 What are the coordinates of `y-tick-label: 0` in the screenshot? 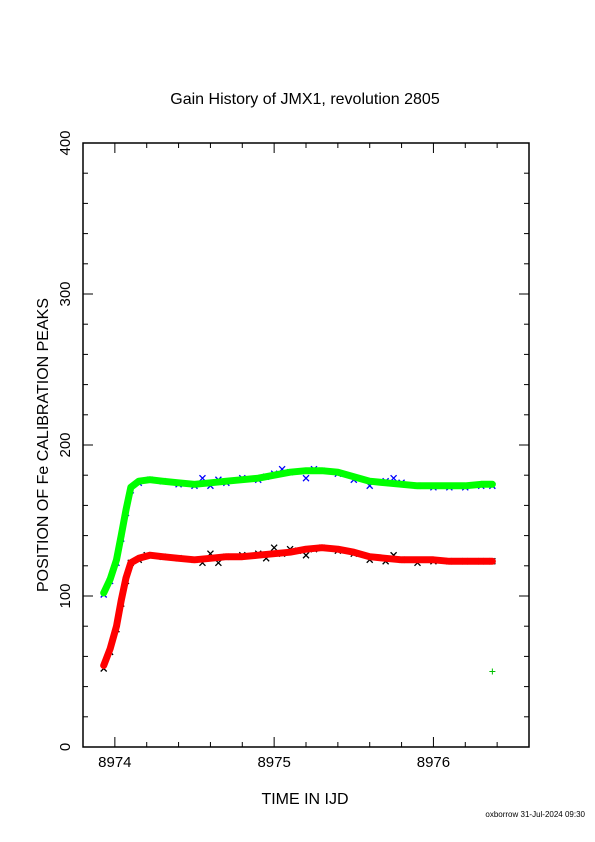 It's located at (65, 747).